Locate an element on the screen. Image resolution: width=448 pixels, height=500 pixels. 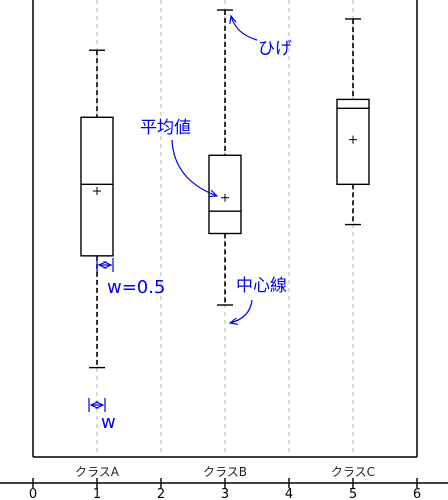
annotation-median: 中心線 is located at coordinates (261, 286).